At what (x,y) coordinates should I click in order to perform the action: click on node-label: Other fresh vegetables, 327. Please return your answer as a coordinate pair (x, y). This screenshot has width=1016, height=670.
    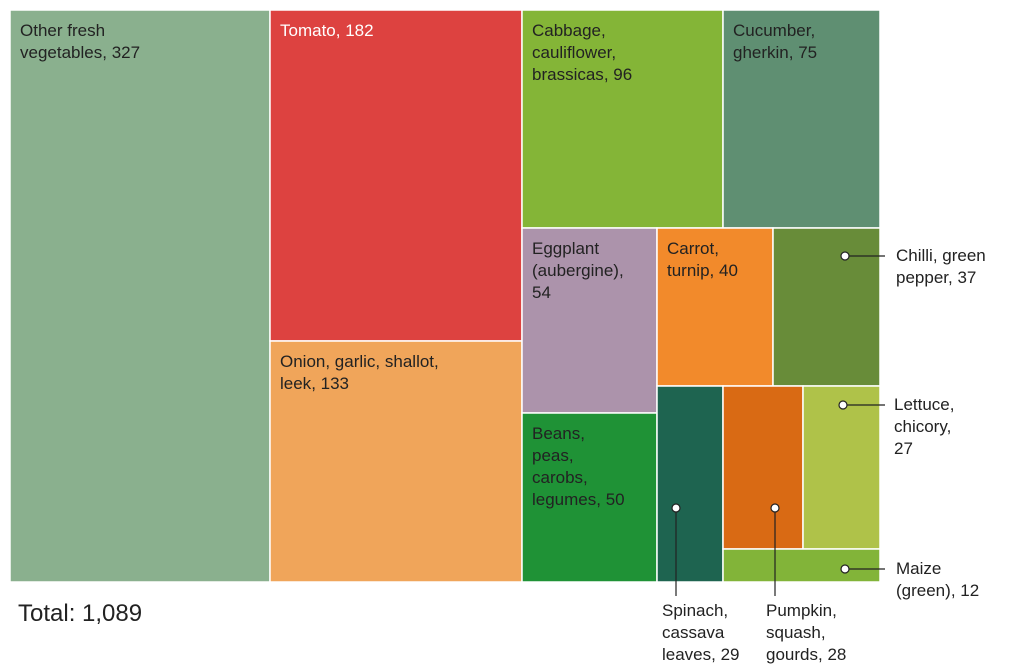
    Looking at the image, I should click on (80, 41).